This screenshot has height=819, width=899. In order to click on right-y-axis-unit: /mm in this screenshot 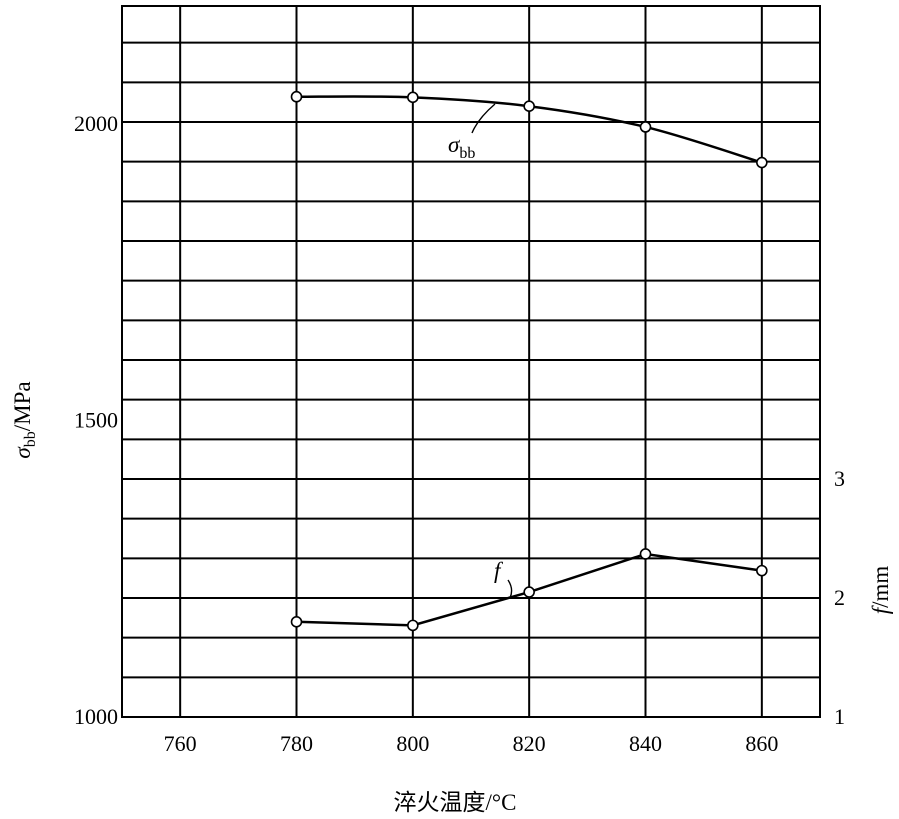, I will do `click(880, 587)`.